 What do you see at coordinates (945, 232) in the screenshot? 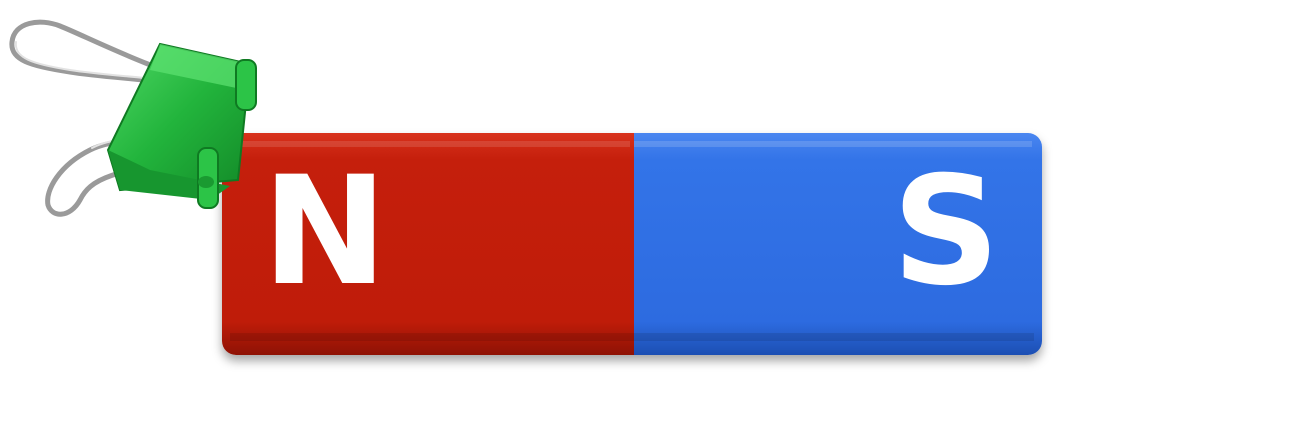
I see `south-label: S` at bounding box center [945, 232].